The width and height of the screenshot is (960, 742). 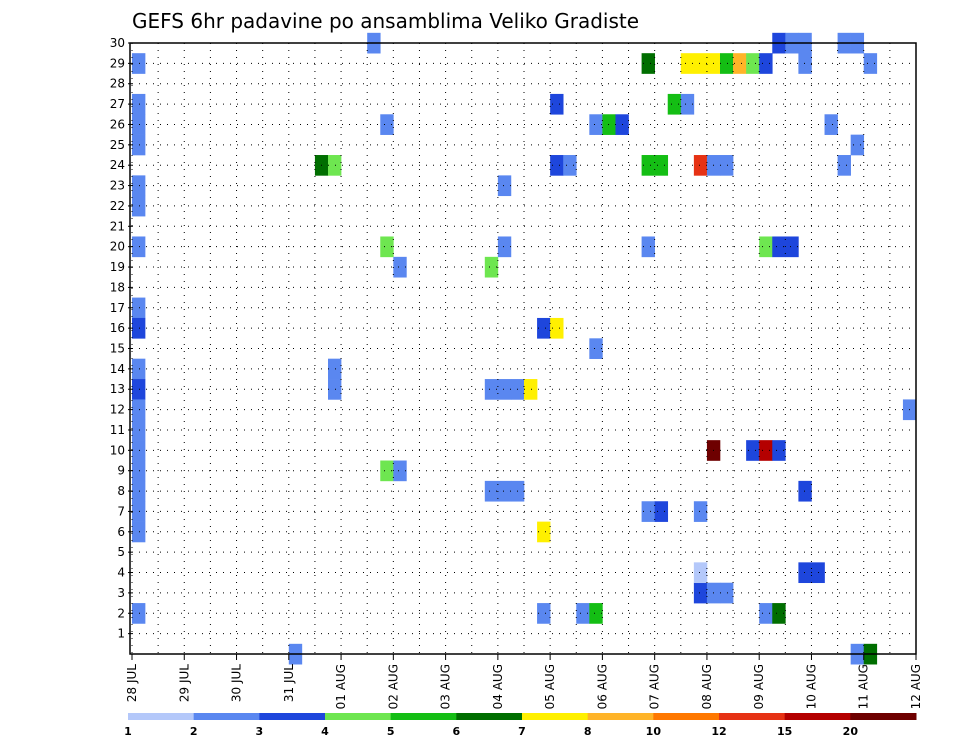 I want to click on legend-label: 2, so click(x=194, y=731).